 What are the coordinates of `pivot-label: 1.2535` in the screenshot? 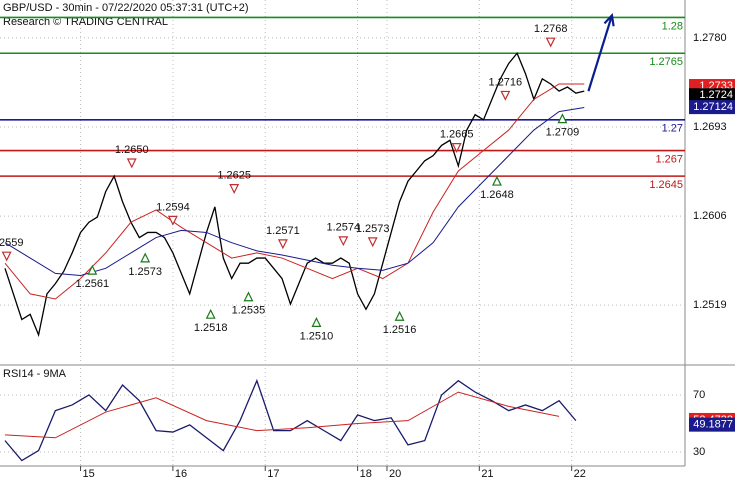 It's located at (249, 311).